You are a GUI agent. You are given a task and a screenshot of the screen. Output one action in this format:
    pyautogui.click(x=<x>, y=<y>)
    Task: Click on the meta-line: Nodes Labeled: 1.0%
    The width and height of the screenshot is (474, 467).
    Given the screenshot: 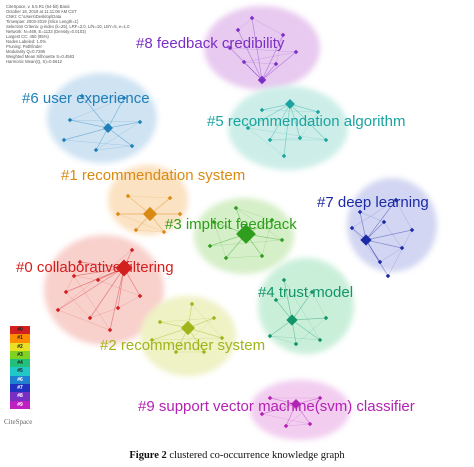 What is the action you would take?
    pyautogui.click(x=26, y=41)
    